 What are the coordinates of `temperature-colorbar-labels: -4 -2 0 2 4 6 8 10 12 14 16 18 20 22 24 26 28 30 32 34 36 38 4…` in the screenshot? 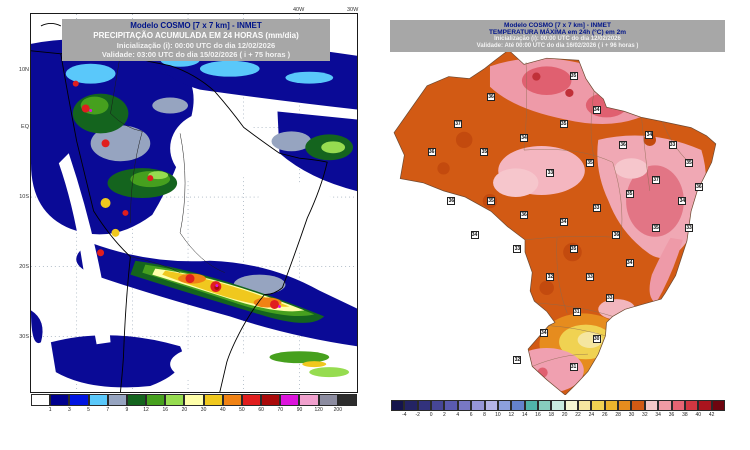 It's located at (558, 415).